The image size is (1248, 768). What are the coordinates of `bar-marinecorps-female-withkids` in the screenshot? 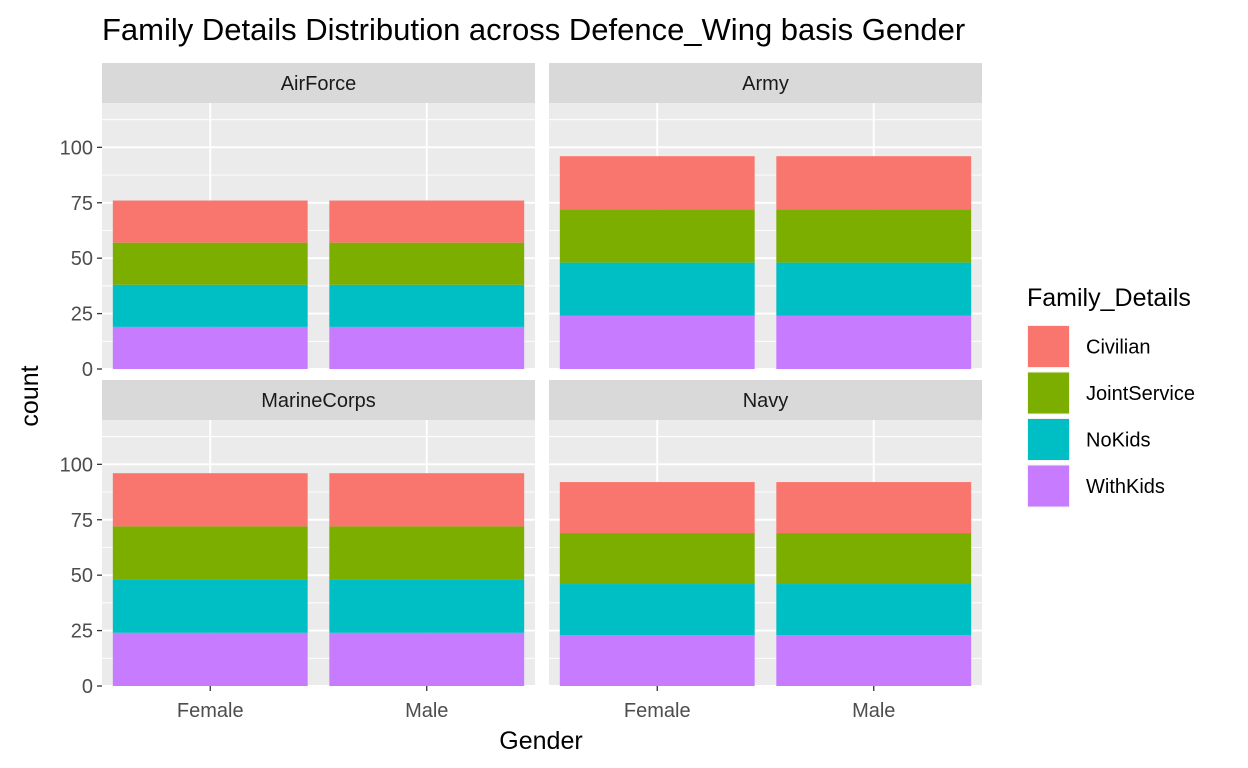 It's located at (210, 659).